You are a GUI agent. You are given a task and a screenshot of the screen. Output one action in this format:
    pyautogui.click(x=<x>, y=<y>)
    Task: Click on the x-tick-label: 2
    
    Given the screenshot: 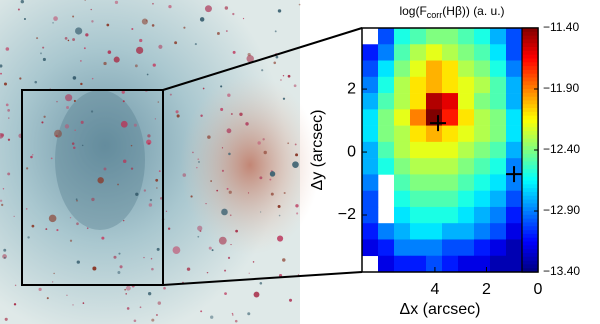 What is the action you would take?
    pyautogui.click(x=486, y=289)
    